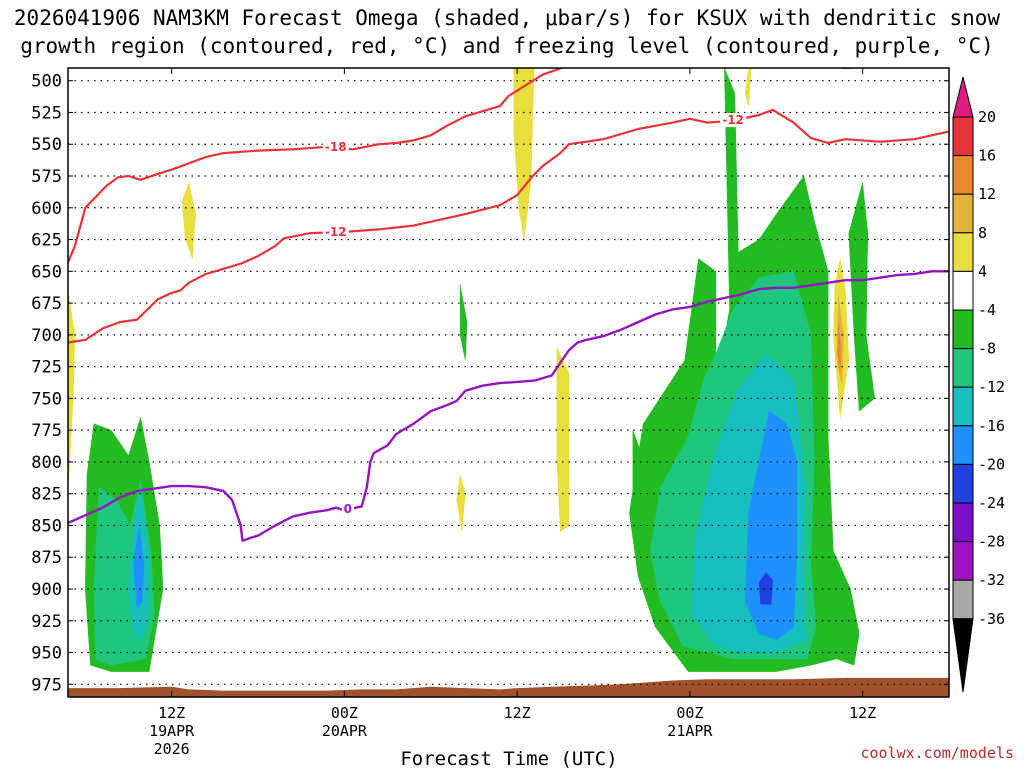 The image size is (1024, 768). Describe the element at coordinates (46, 145) in the screenshot. I see `y-tick-label-550: 550` at that location.